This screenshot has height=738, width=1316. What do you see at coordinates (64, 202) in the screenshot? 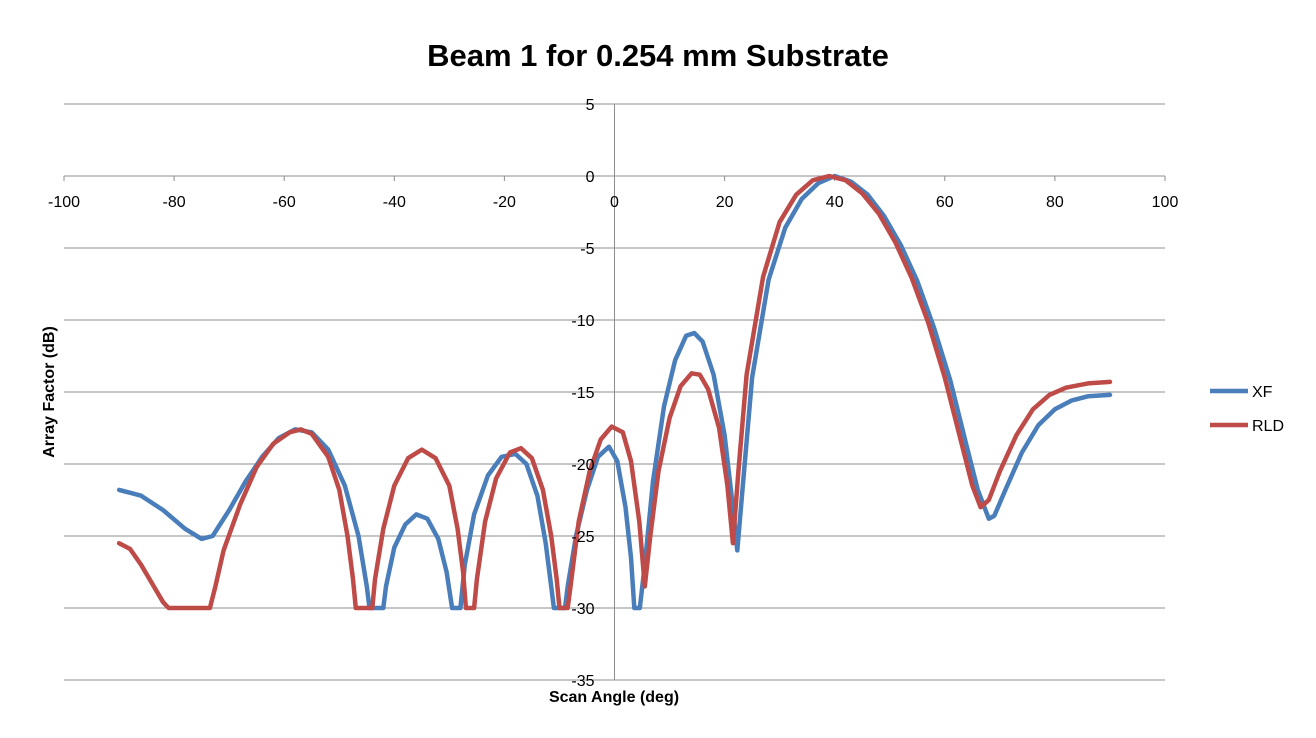
I see `x-tick-label: -100` at bounding box center [64, 202].